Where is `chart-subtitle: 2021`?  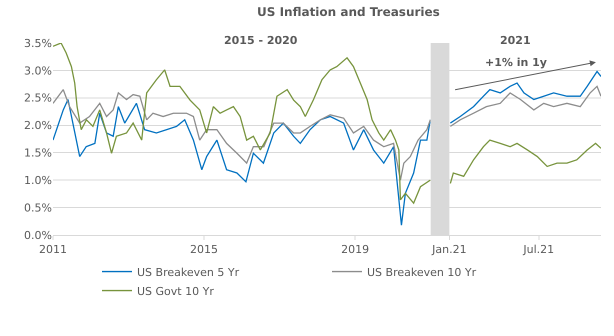 chart-subtitle: 2021 is located at coordinates (515, 40).